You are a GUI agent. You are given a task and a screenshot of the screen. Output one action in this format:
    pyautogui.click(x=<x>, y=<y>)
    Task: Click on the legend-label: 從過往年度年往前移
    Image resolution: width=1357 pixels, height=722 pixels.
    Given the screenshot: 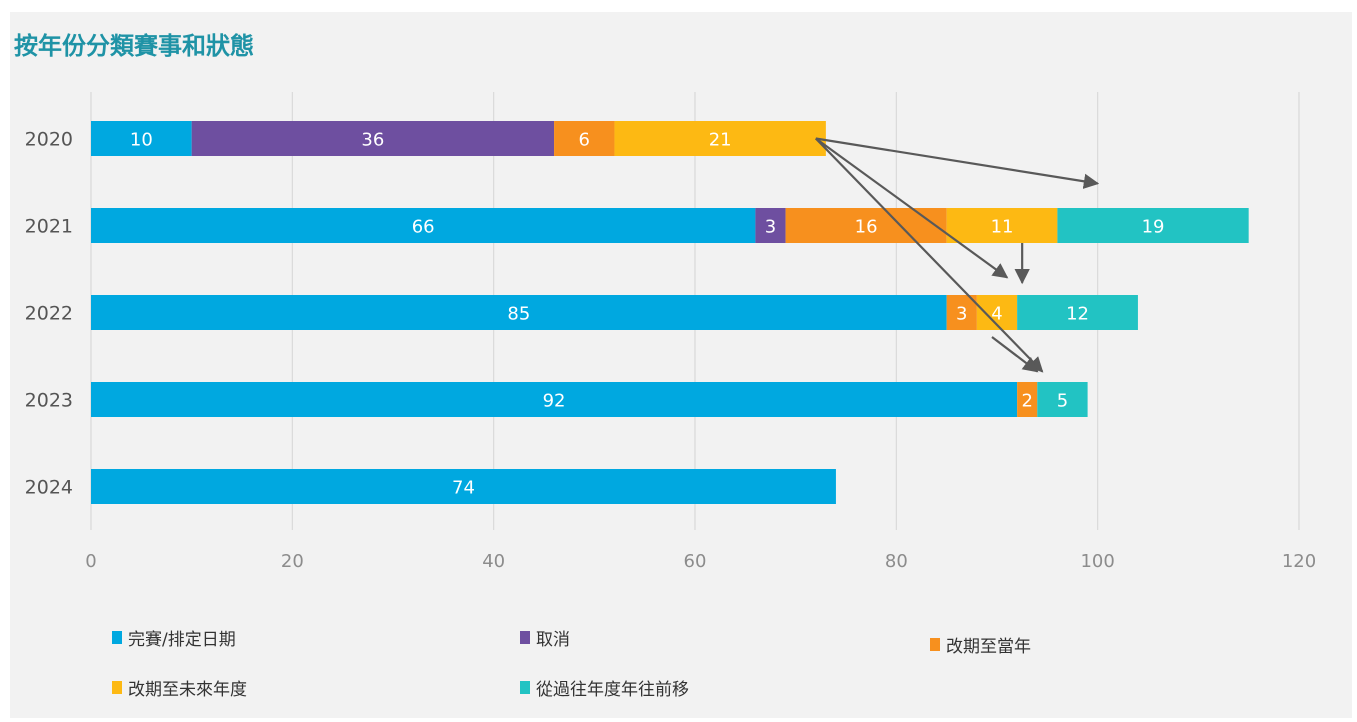 What is the action you would take?
    pyautogui.click(x=612, y=690)
    